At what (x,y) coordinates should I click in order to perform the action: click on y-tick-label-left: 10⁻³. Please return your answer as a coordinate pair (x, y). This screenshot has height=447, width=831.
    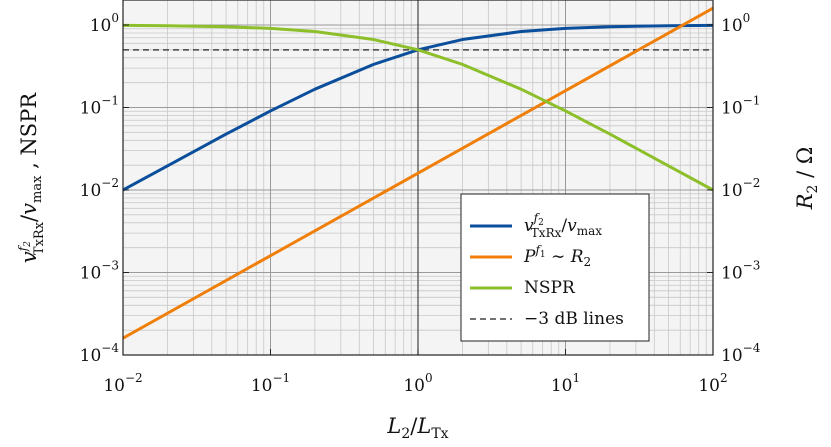
    Looking at the image, I should click on (99, 271).